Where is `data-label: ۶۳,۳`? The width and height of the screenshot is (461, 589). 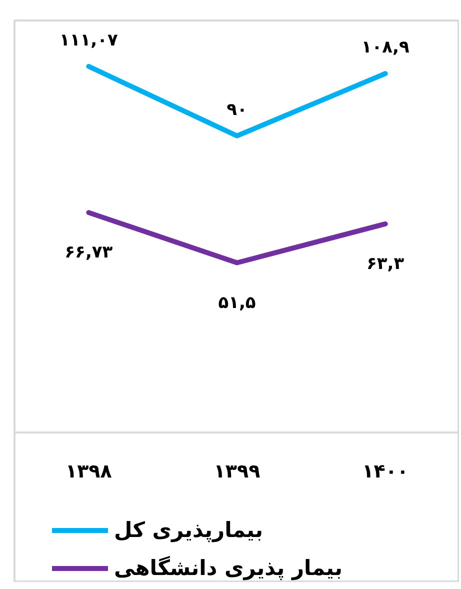
data-label: ۶۳,۳ is located at coordinates (385, 264).